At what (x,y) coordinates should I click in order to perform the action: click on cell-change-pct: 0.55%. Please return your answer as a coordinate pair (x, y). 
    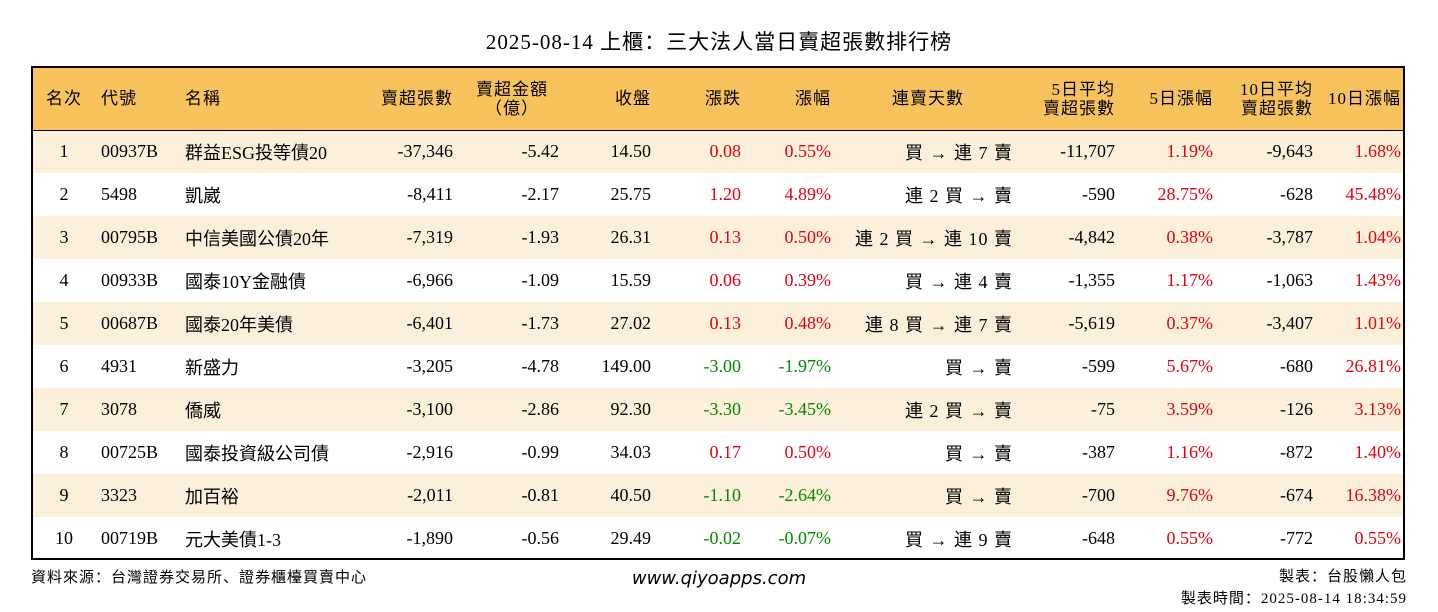
    Looking at the image, I should click on (808, 151).